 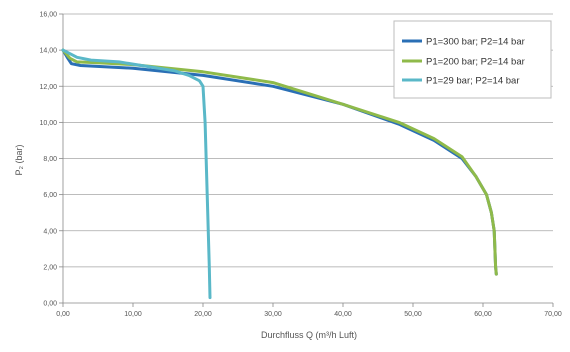 What do you see at coordinates (63, 314) in the screenshot?
I see `x-tick-label: 0,00` at bounding box center [63, 314].